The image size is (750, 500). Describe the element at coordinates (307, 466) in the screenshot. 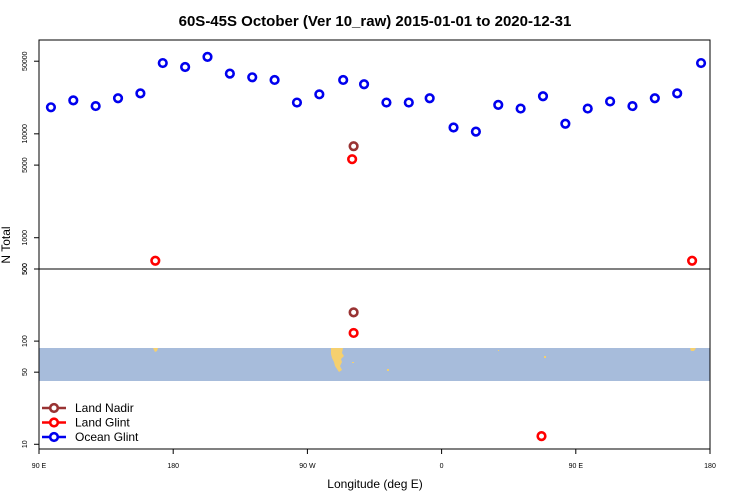

I see `x-tick-label: 90 W` at that location.